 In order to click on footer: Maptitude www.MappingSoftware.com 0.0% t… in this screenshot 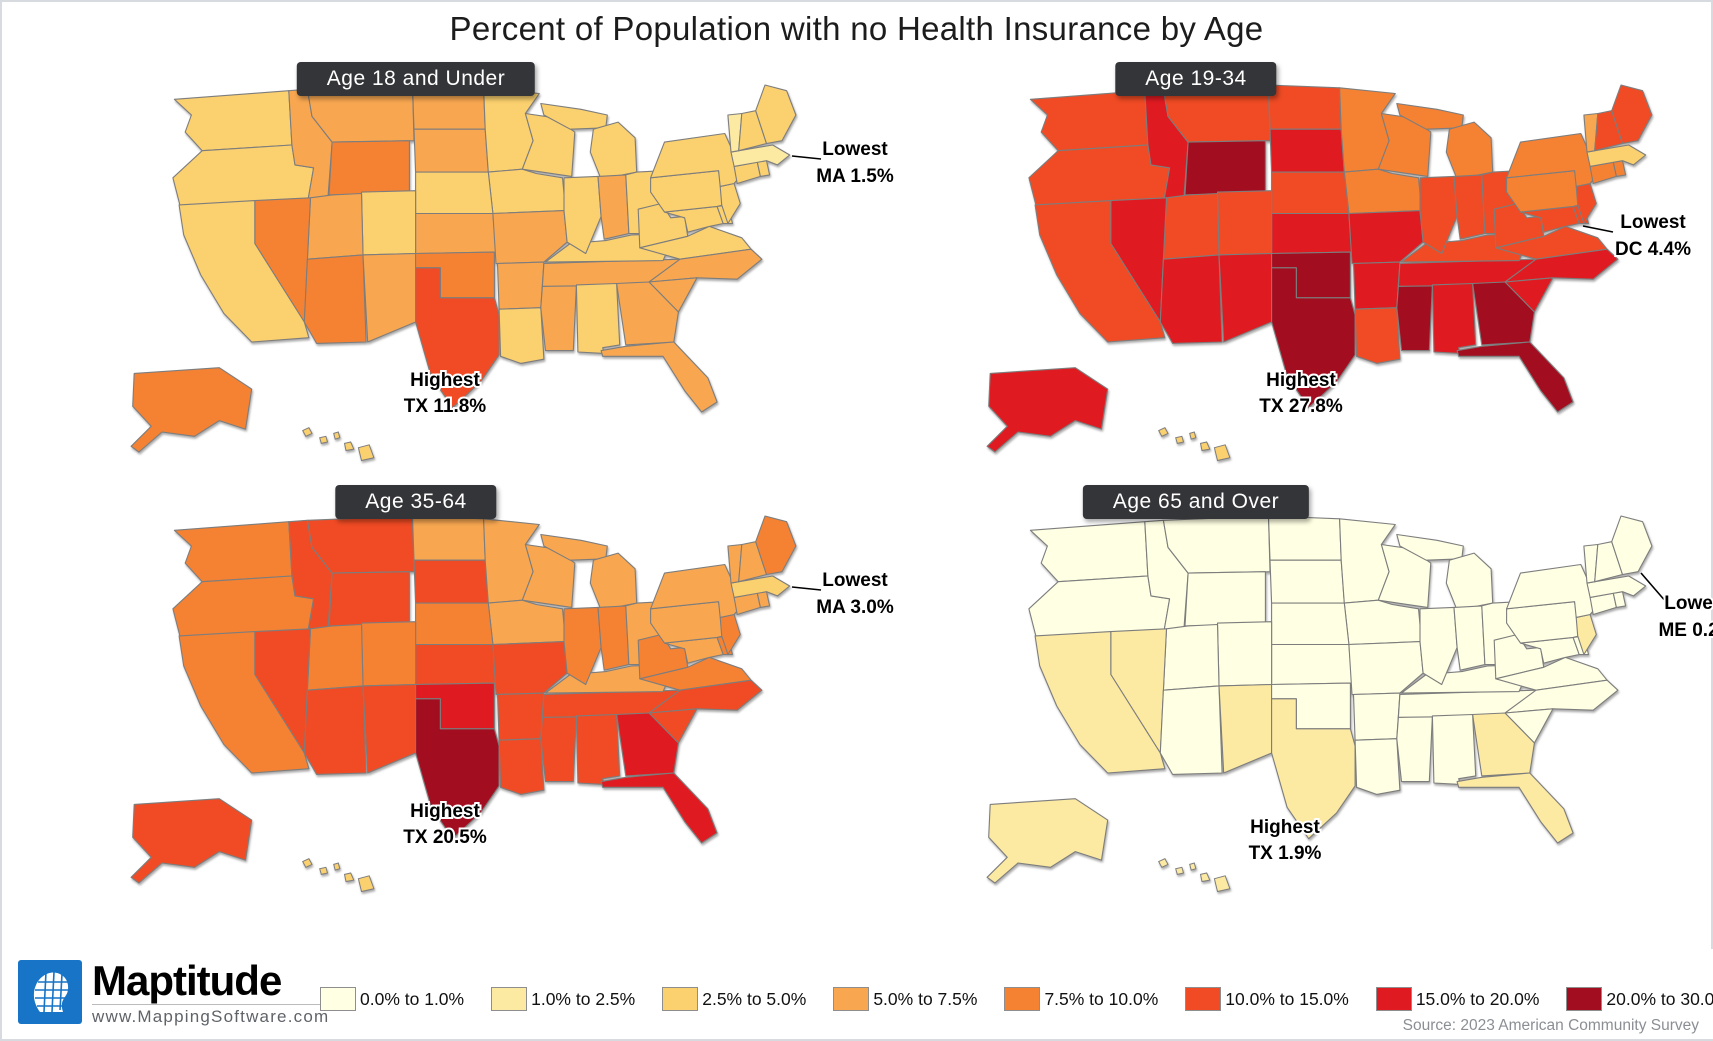, I will do `click(857, 994)`.